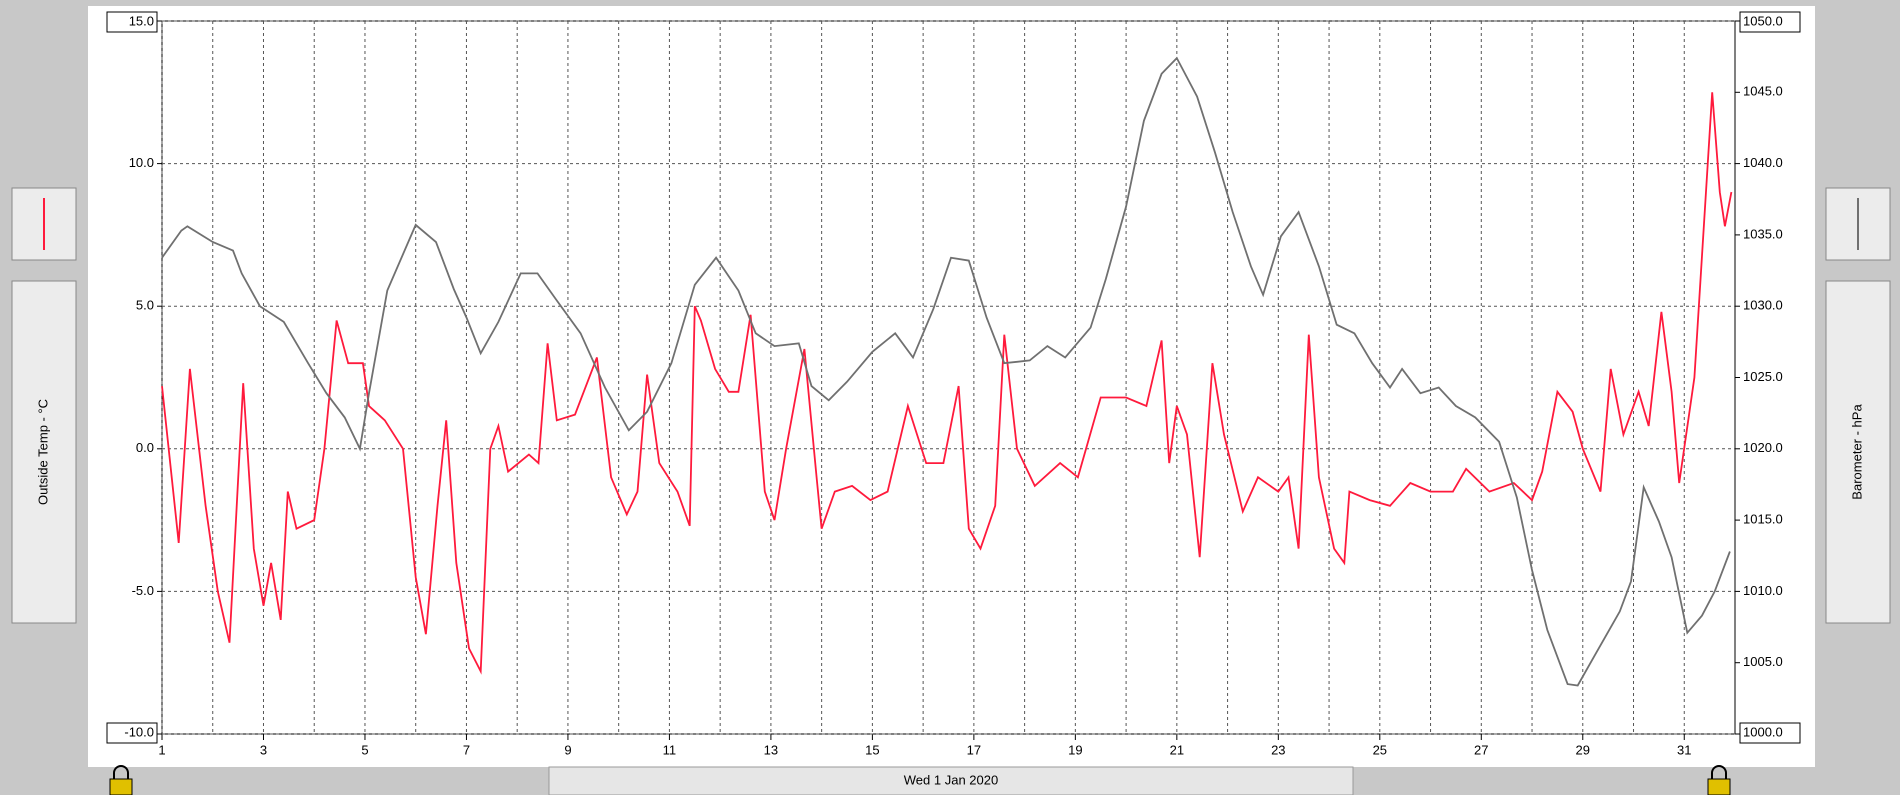 This screenshot has height=795, width=1900. I want to click on date-label: Wed 1 Jan 2020, so click(951, 779).